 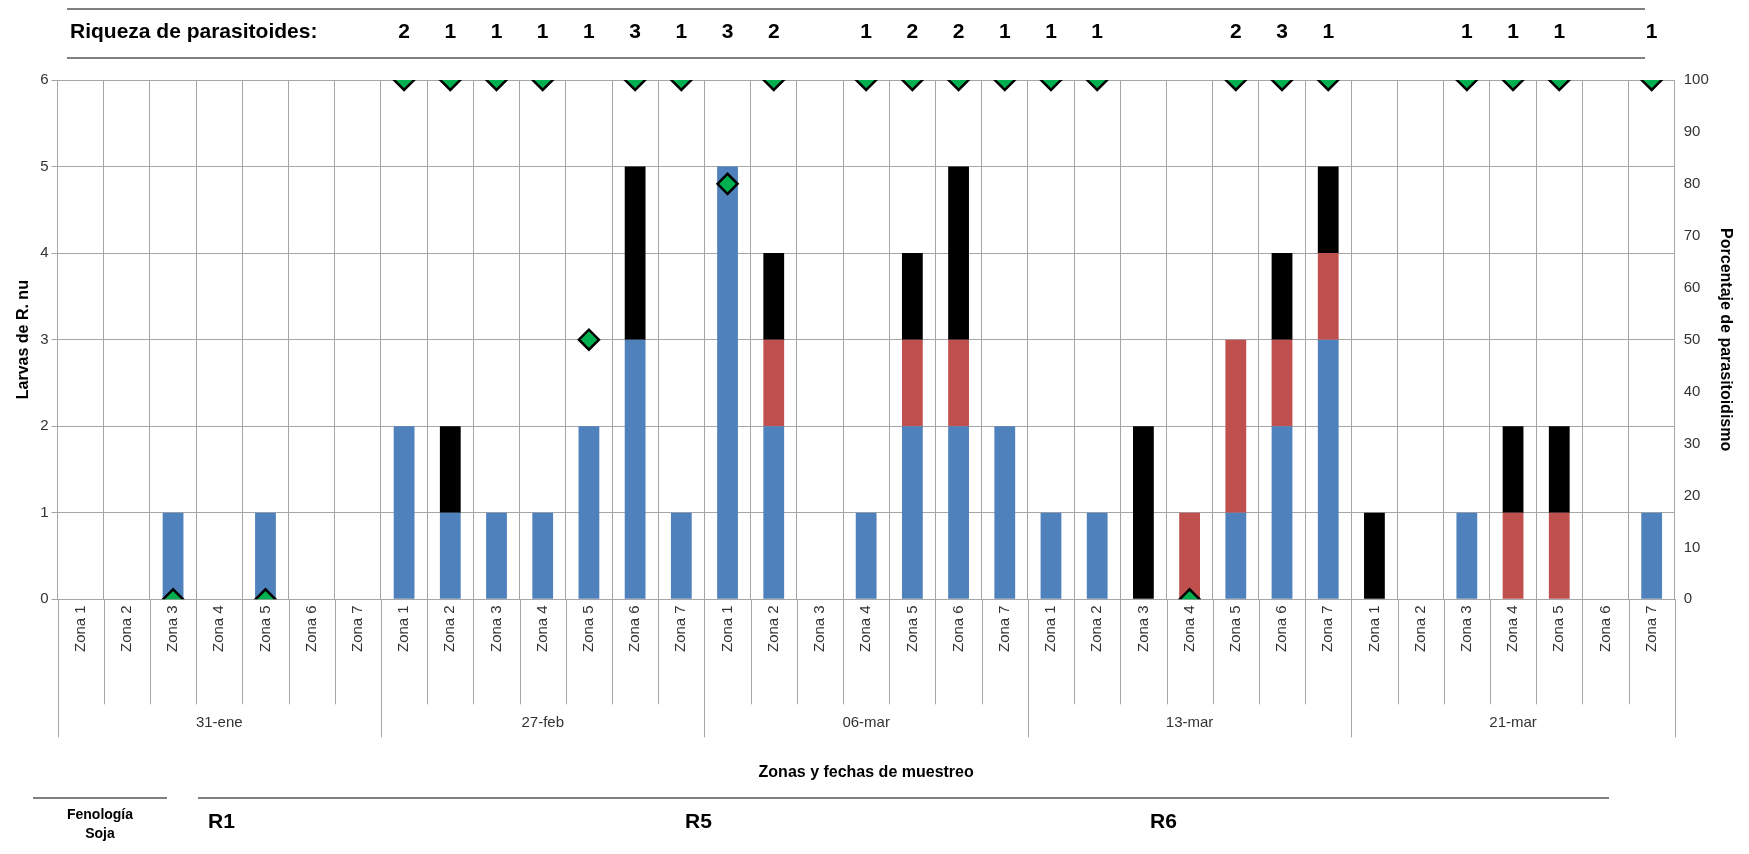 What do you see at coordinates (44, 598) in the screenshot?
I see `y-tick-label: 0` at bounding box center [44, 598].